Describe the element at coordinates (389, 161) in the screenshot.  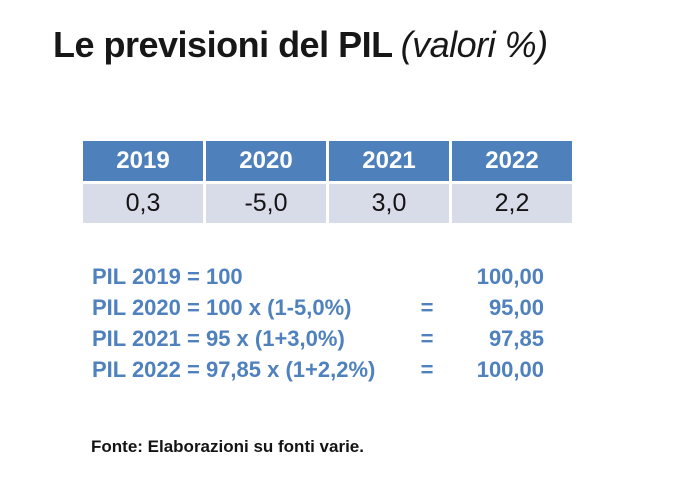
I see `table-header-2021: 2021` at that location.